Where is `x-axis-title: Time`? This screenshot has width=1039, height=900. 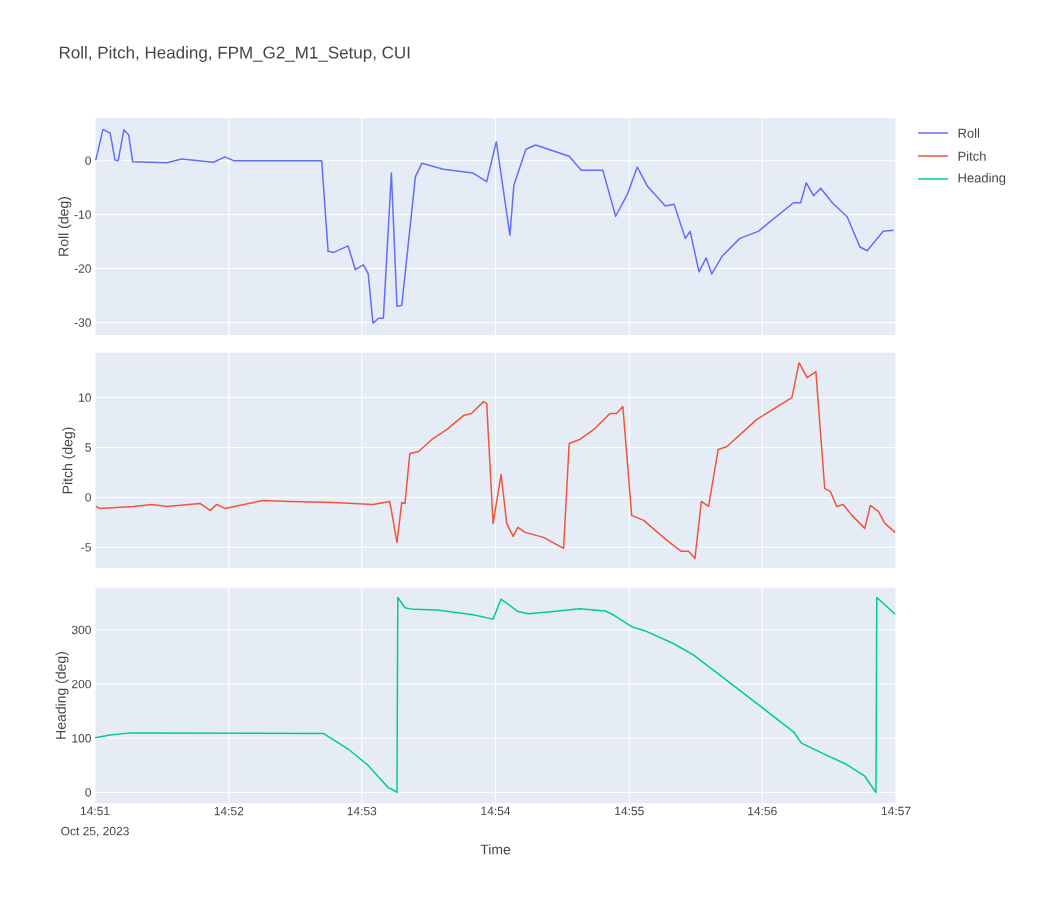
x-axis-title: Time is located at coordinates (495, 849).